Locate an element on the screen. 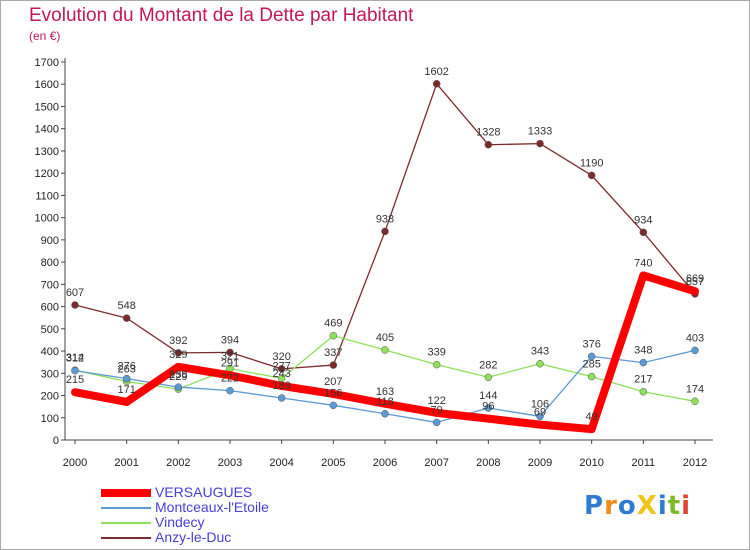 This screenshot has height=550, width=750. data-label: 934 is located at coordinates (643, 220).